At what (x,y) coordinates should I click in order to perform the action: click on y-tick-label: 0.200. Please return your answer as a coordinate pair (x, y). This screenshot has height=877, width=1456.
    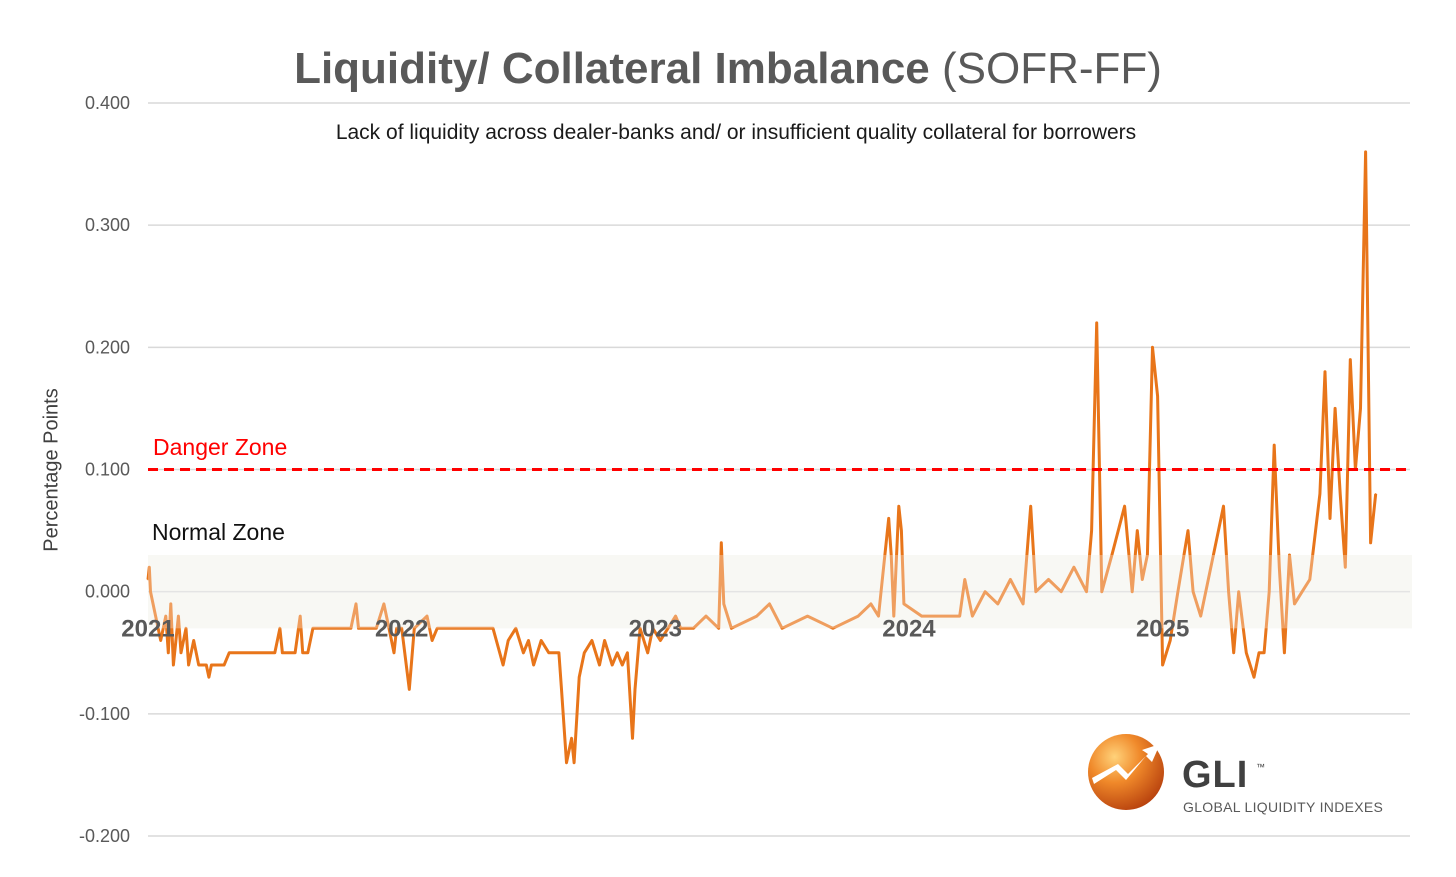
    Looking at the image, I should click on (107, 347).